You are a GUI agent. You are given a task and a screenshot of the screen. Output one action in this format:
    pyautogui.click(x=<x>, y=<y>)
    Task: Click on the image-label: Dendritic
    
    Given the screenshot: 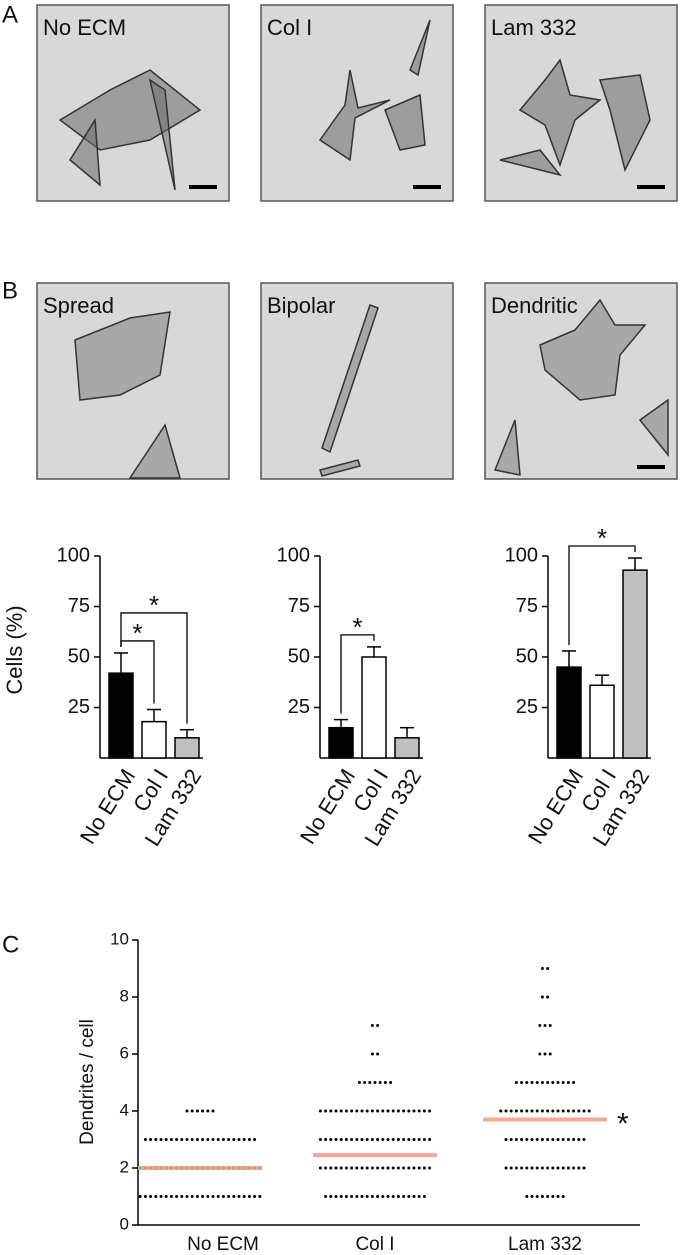 What is the action you would take?
    pyautogui.click(x=534, y=305)
    